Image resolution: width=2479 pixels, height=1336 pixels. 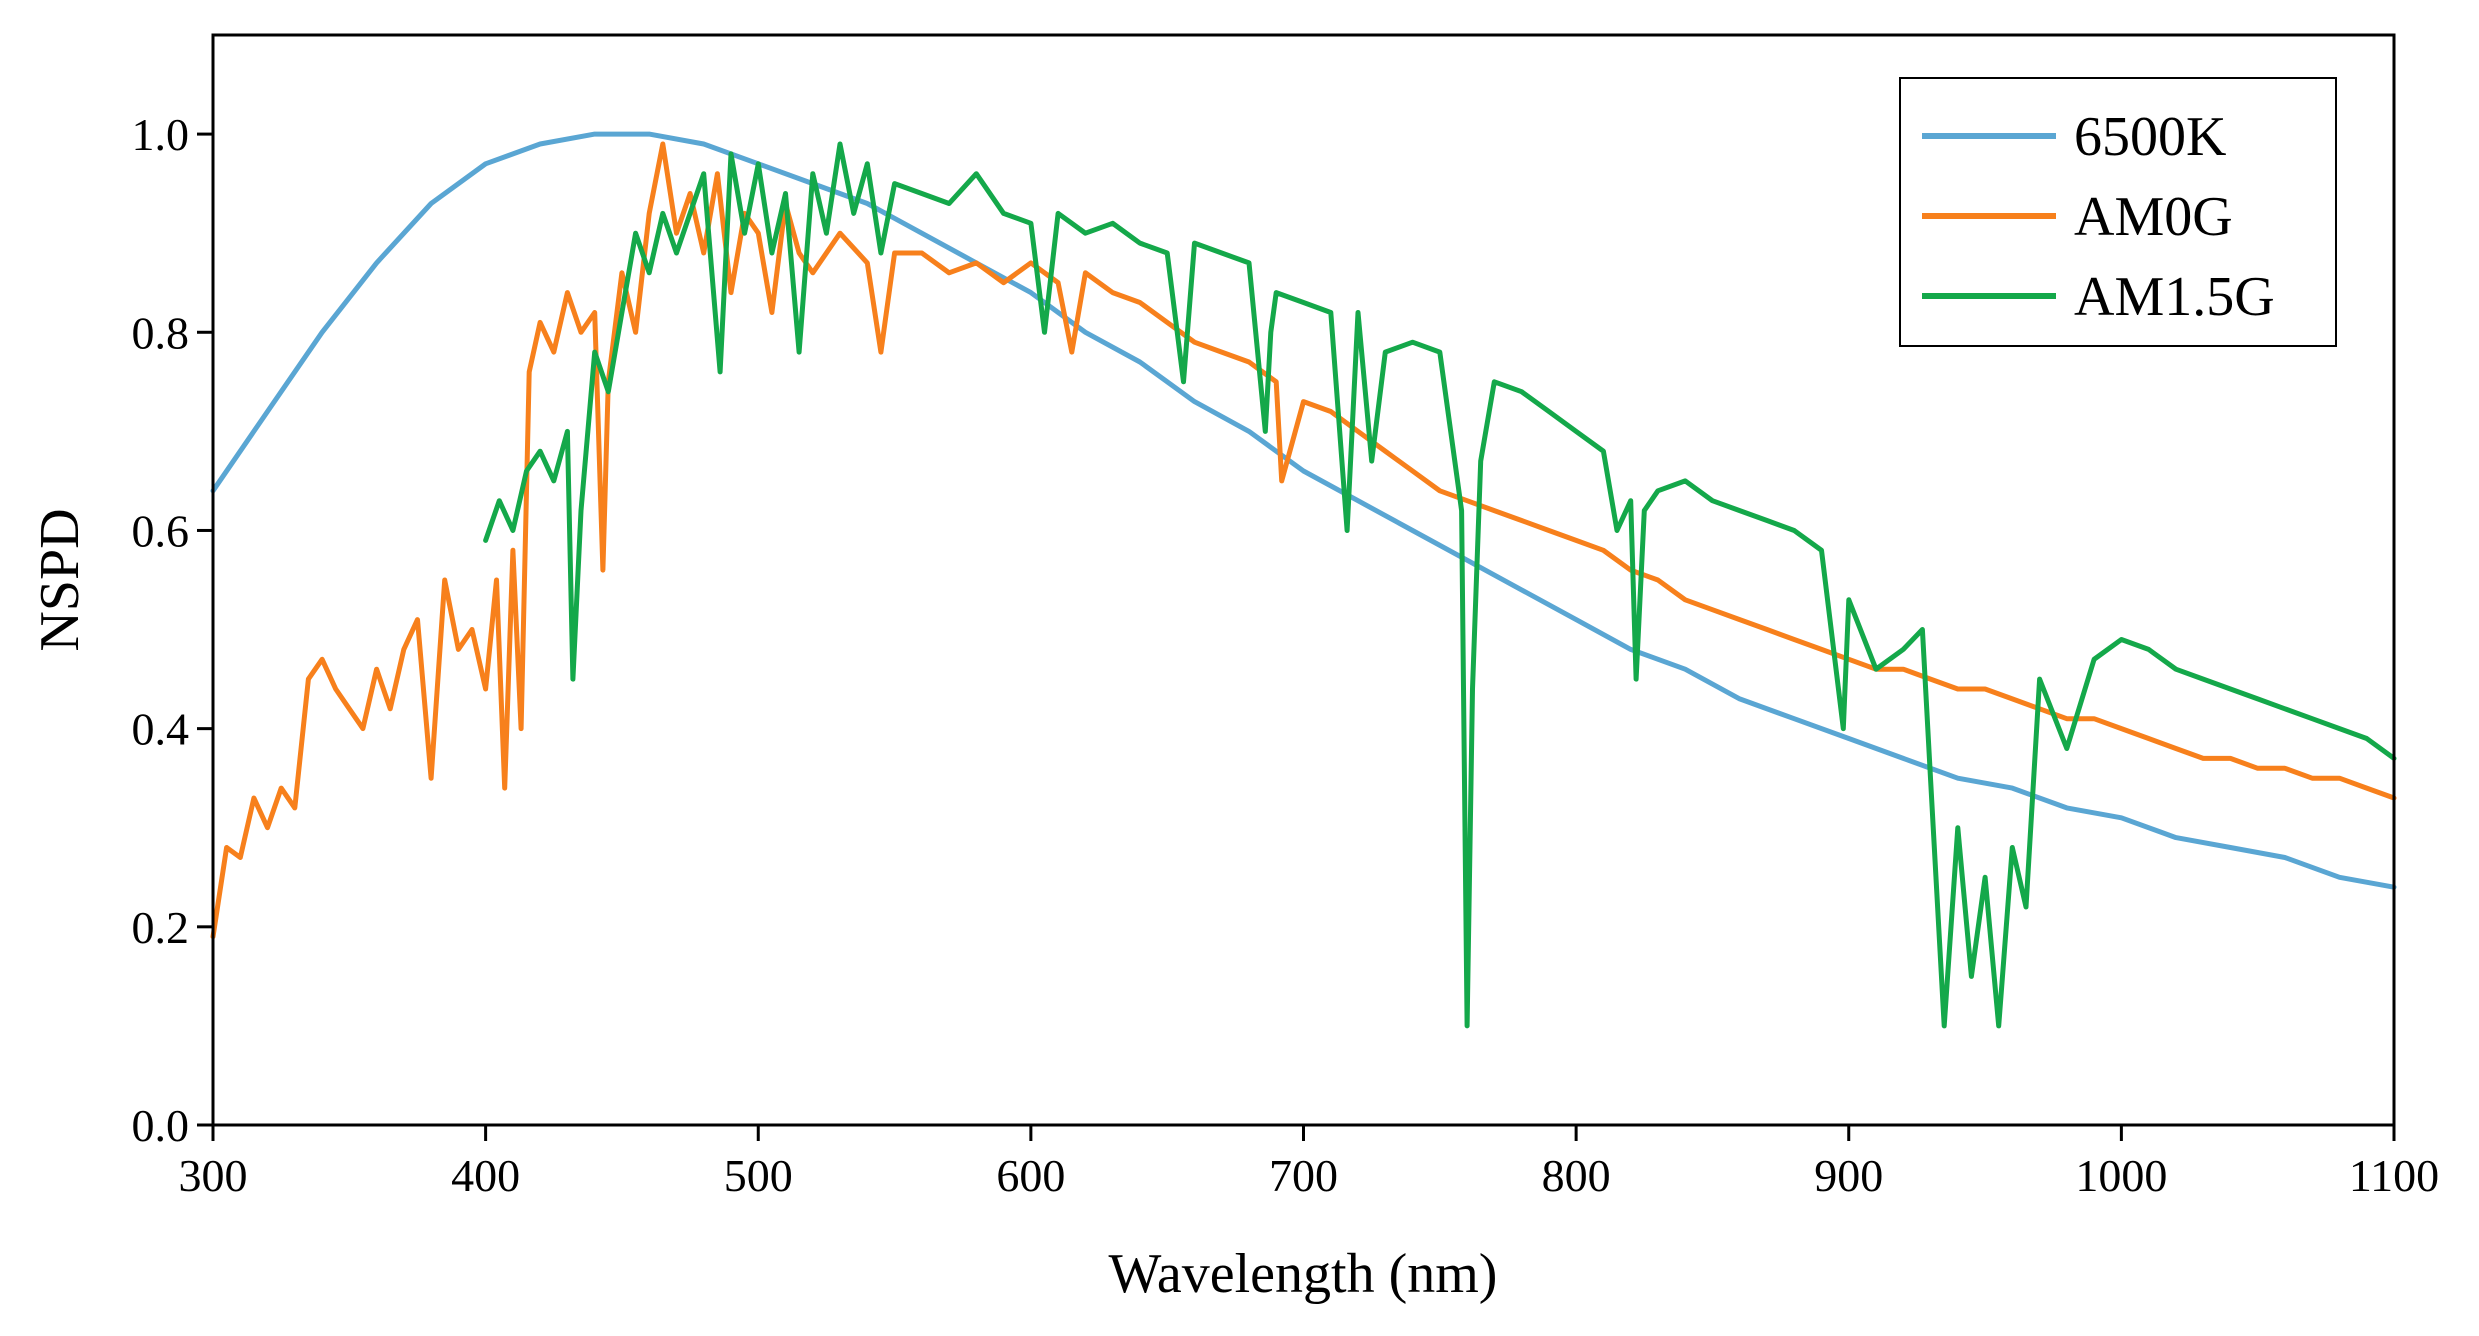 What do you see at coordinates (161, 1125) in the screenshot?
I see `y-tick-label: 0.0` at bounding box center [161, 1125].